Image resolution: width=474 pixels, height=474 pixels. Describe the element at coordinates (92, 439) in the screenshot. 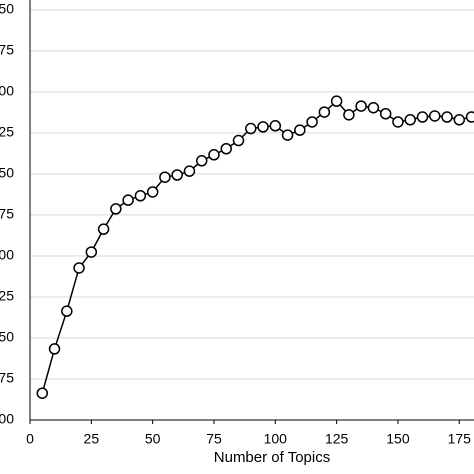

I see `x-tick-label: 25` at that location.